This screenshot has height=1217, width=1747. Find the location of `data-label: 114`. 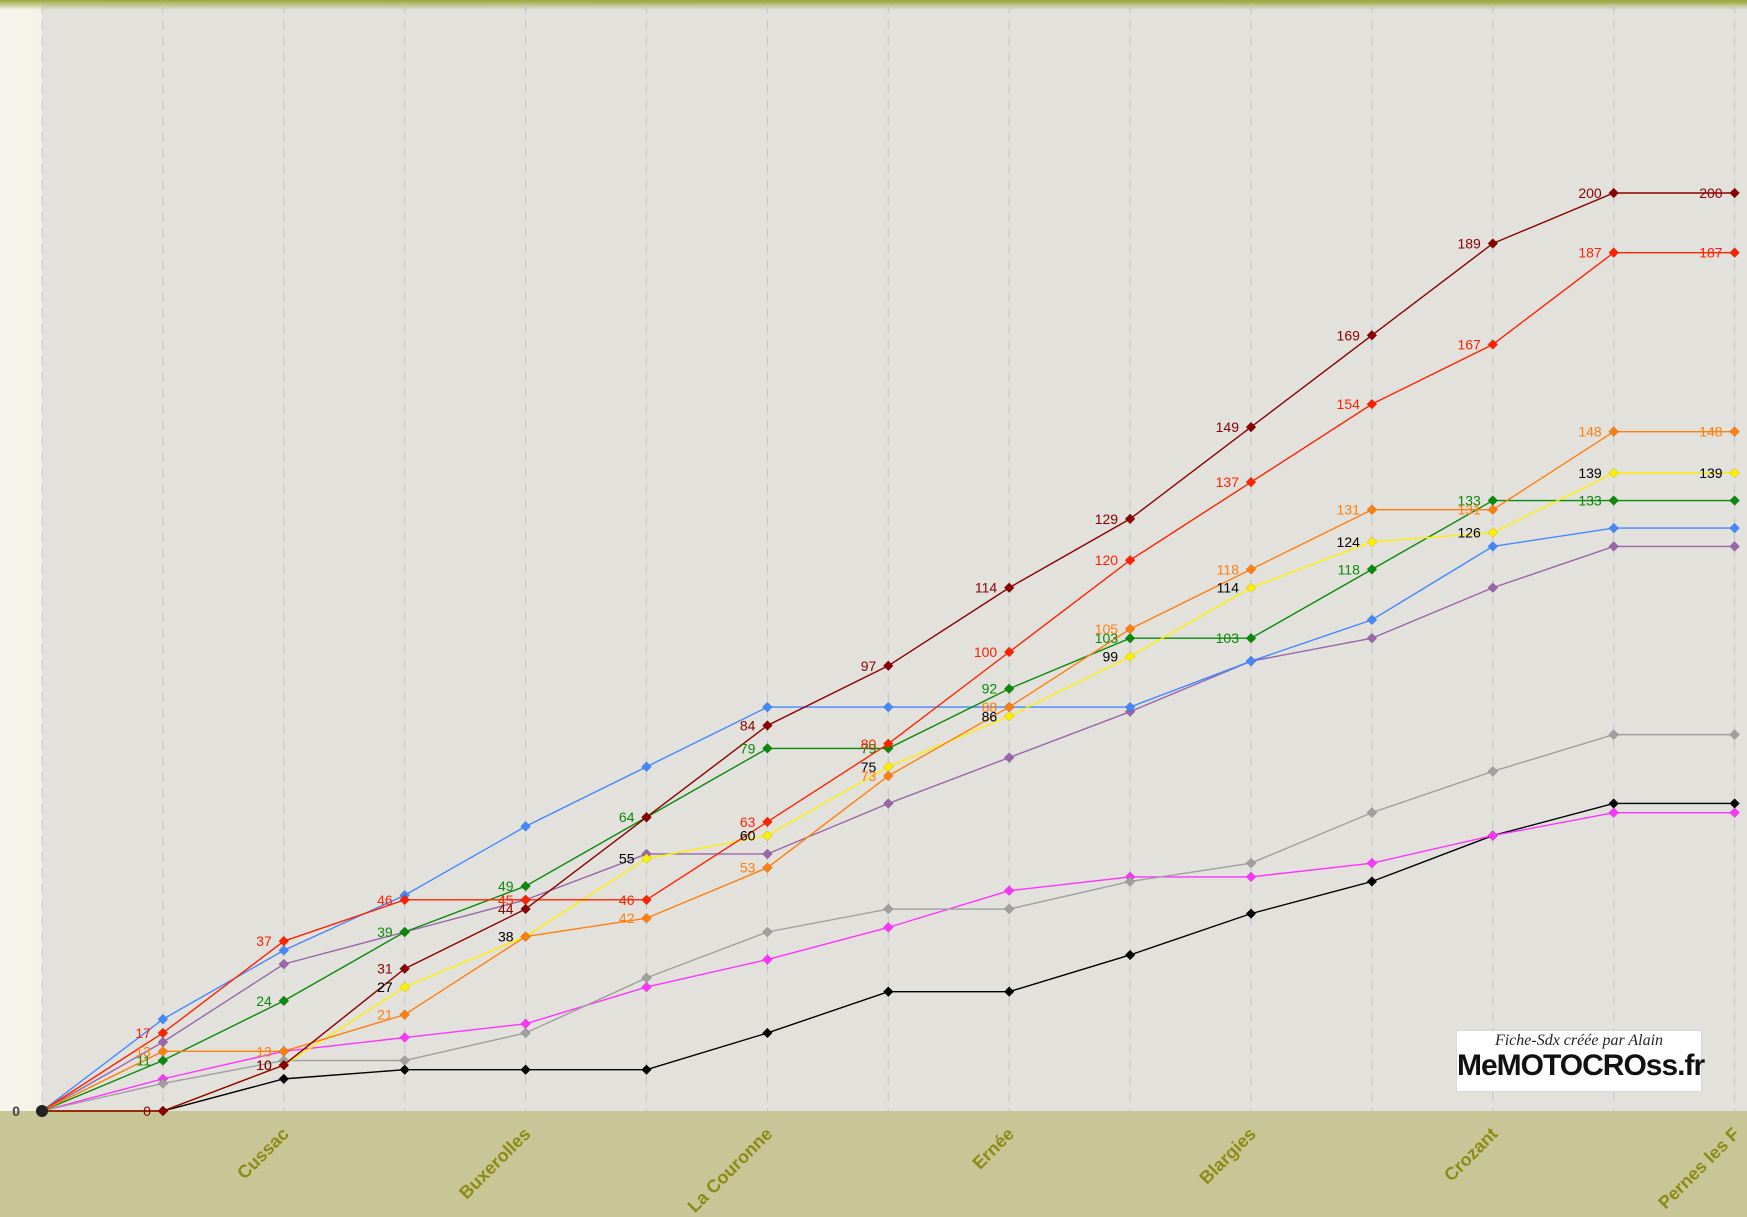

data-label: 114 is located at coordinates (986, 588).